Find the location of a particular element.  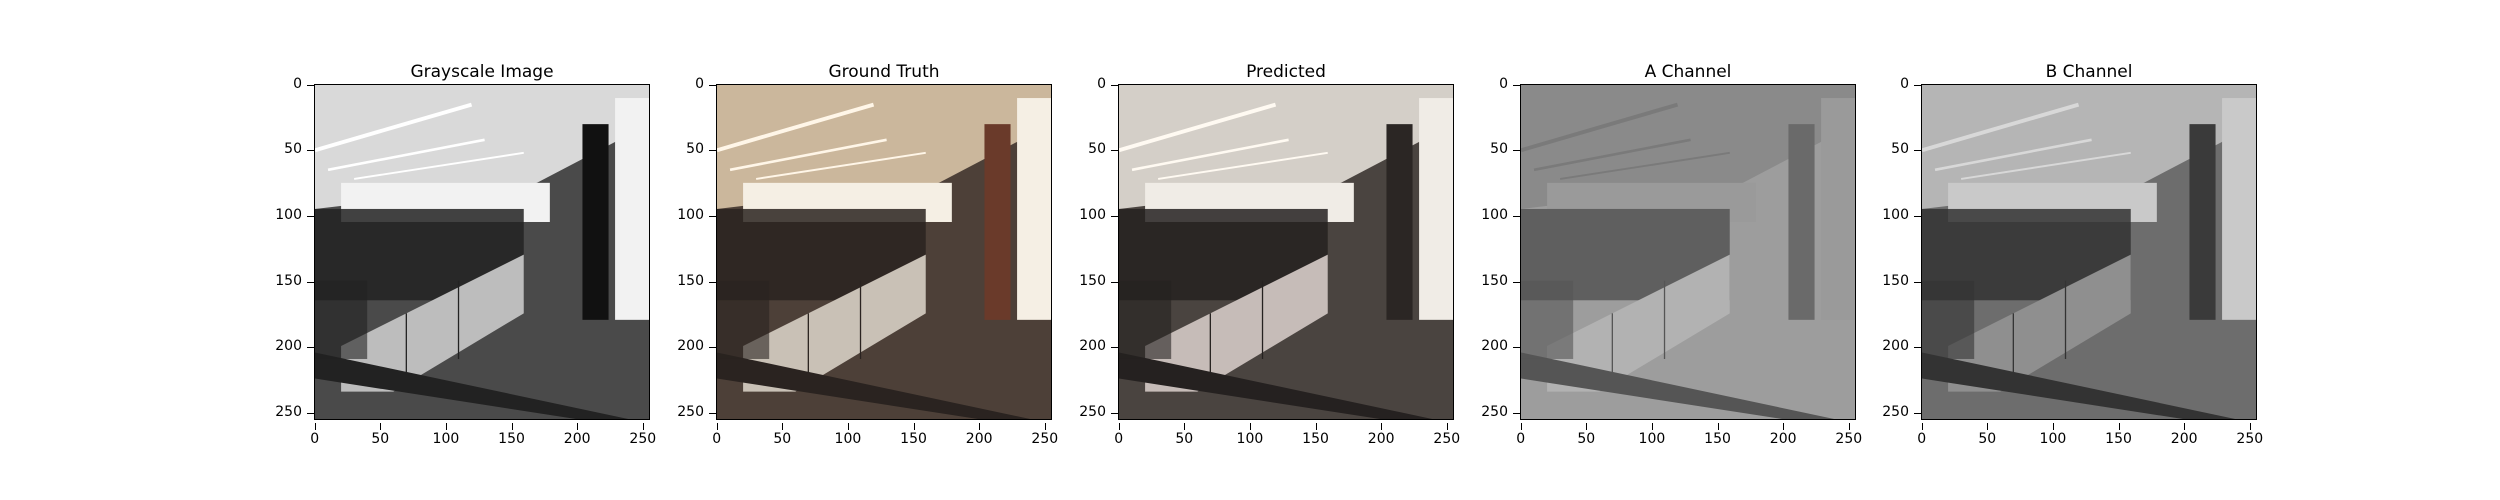

panel-title: Predicted is located at coordinates (1286, 72).